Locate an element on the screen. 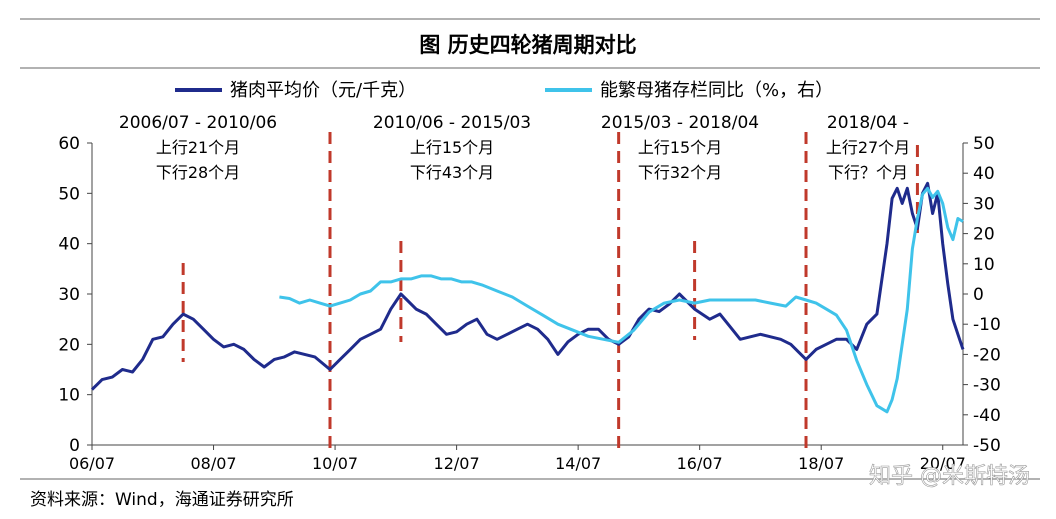 The width and height of the screenshot is (1056, 519). period-2-down: 下行43个月 is located at coordinates (452, 172).